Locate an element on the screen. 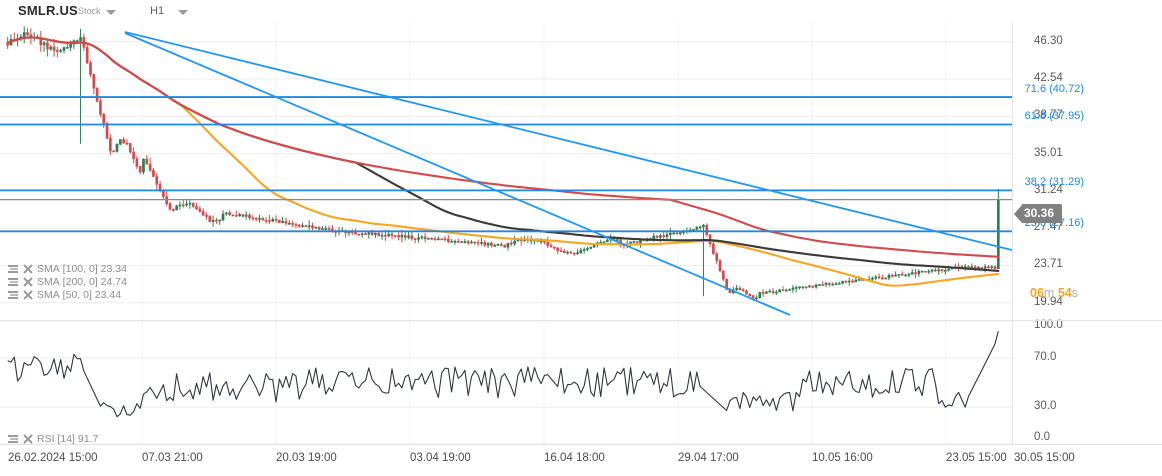 The height and width of the screenshot is (476, 1162). time-tick-label: 30.05 15:00 is located at coordinates (1044, 458).